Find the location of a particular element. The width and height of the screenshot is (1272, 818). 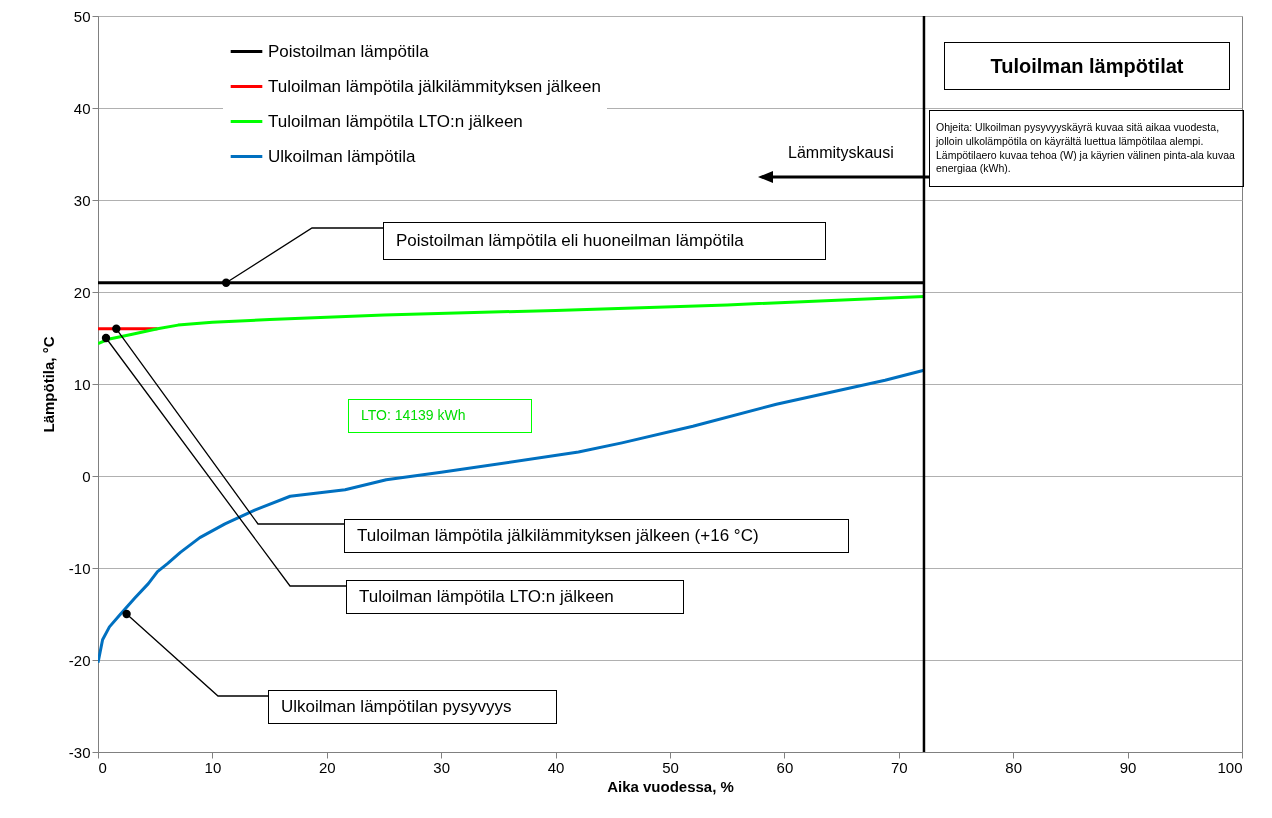

x-tick-label: 80 is located at coordinates (1014, 767).